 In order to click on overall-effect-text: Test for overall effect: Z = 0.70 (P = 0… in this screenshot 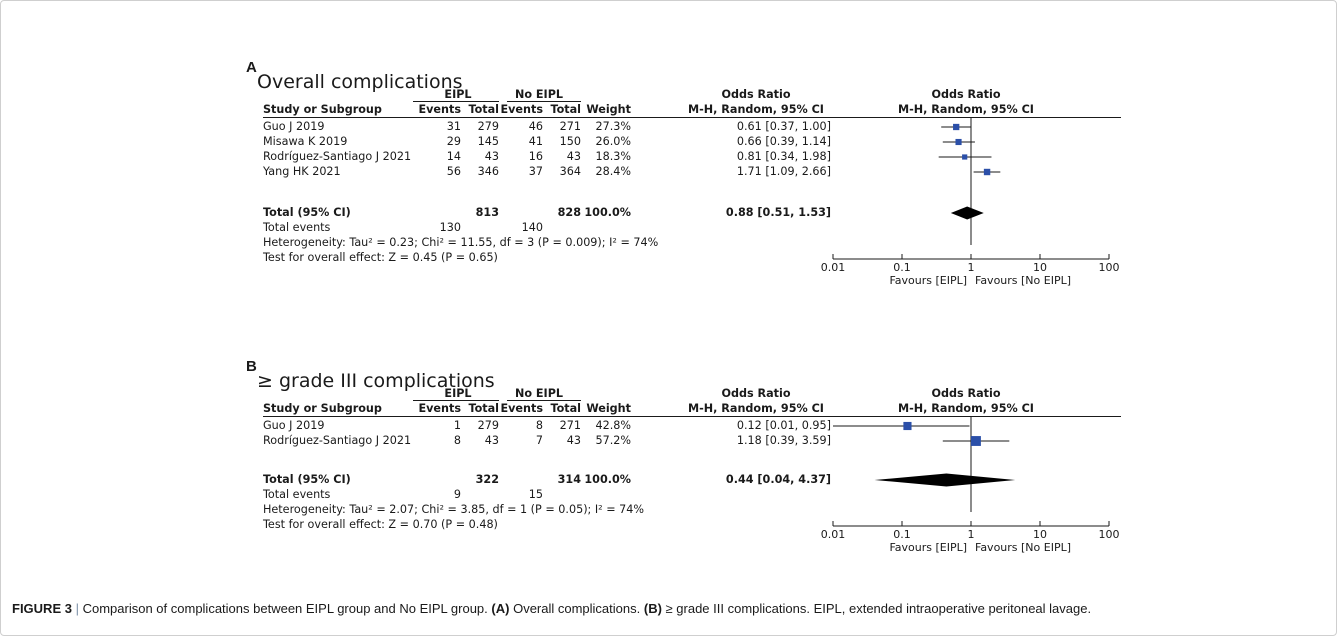, I will do `click(380, 524)`.